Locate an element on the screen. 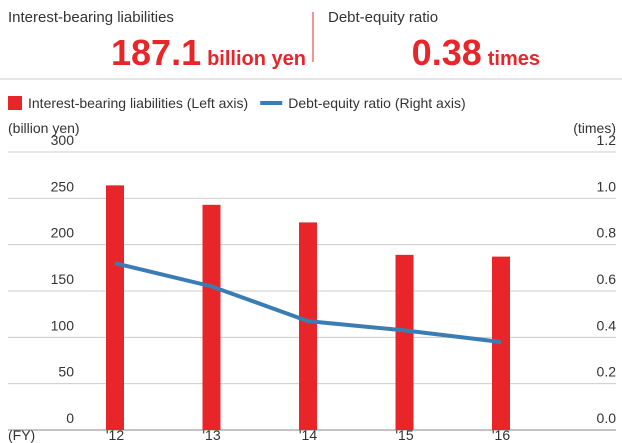  y-tick-label: 150 is located at coordinates (63, 279).